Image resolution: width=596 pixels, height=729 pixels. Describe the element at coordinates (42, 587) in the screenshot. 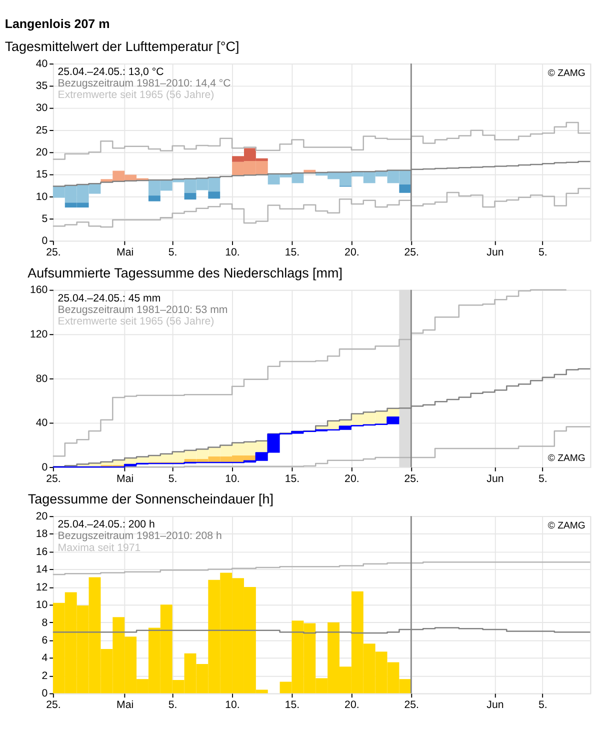

I see `y-tick-label: 12` at that location.